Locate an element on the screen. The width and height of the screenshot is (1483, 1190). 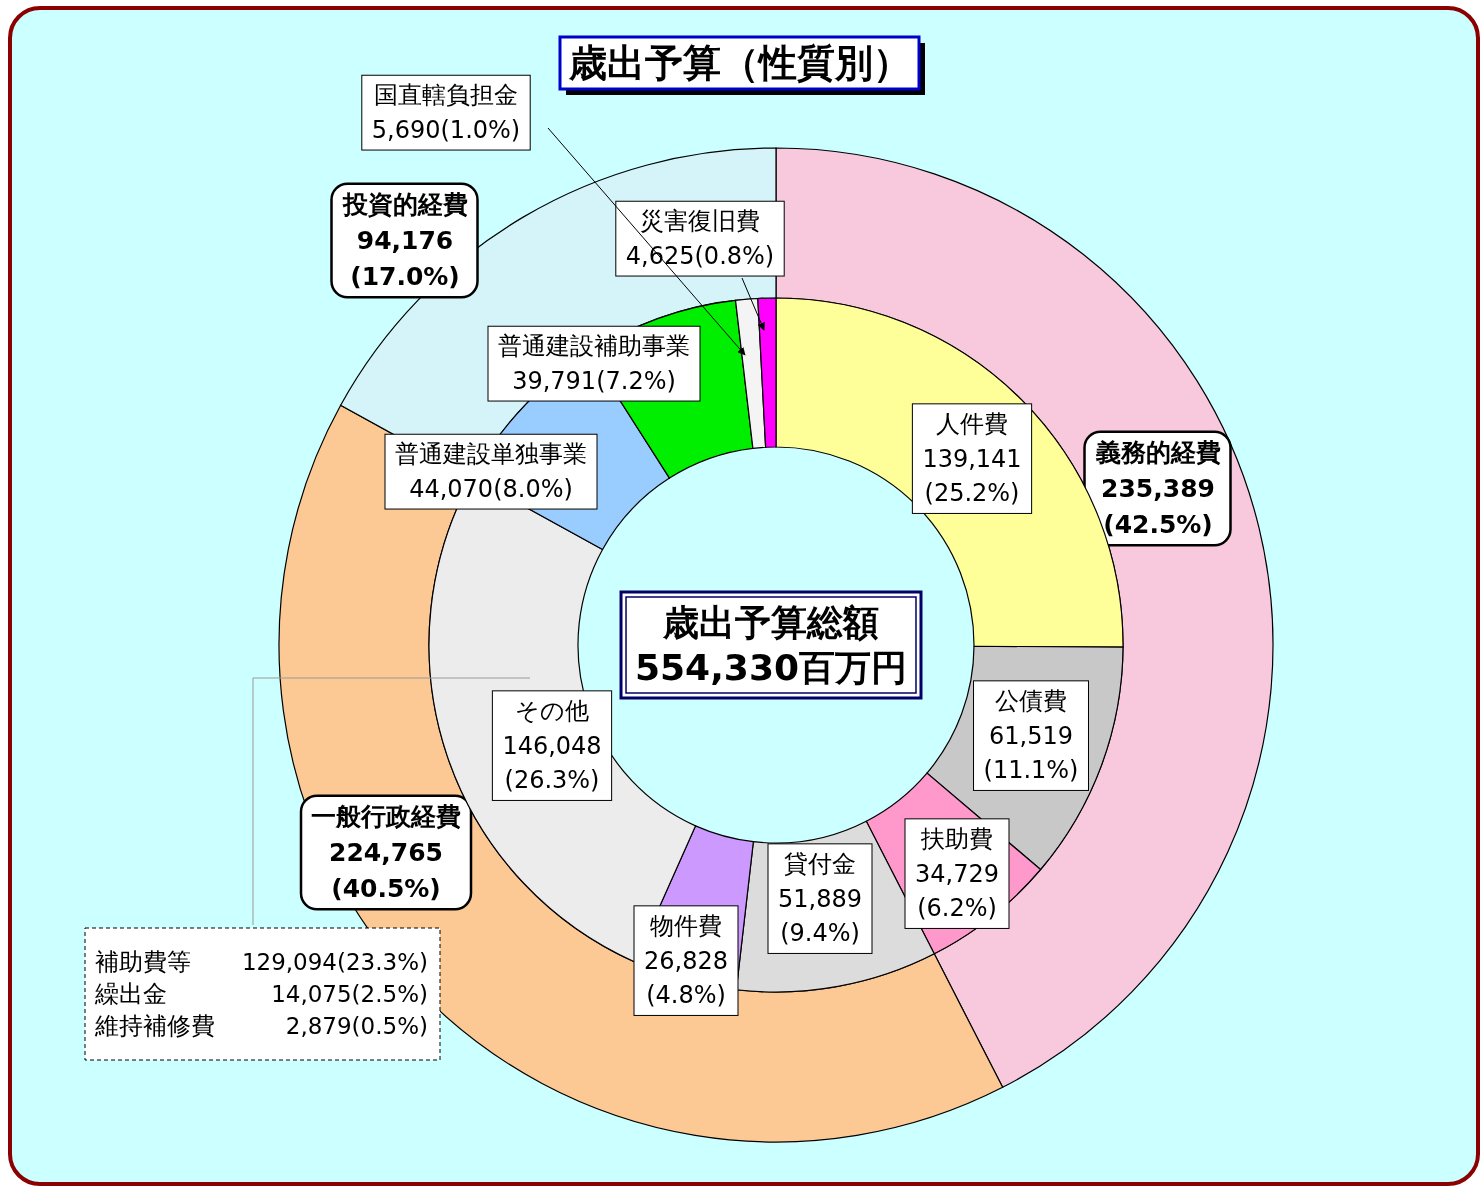
slice-label: 災害復旧費 is located at coordinates (700, 221).